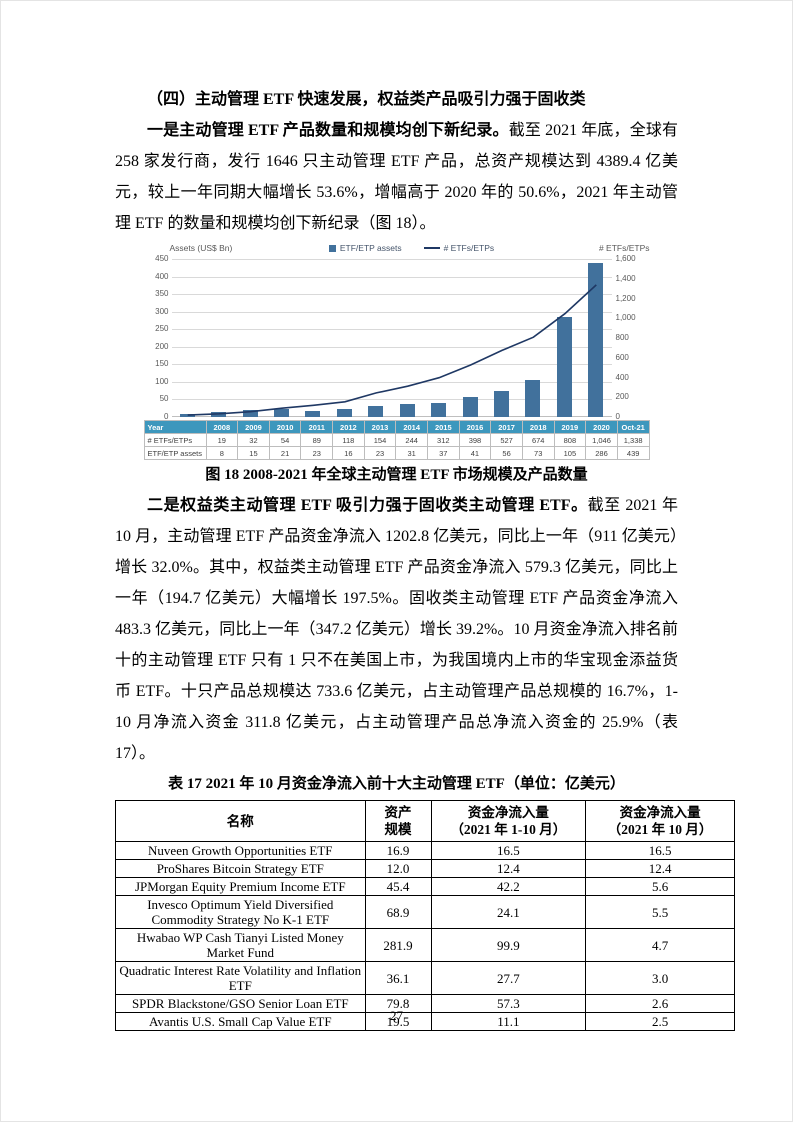  What do you see at coordinates (222, 440) in the screenshot?
I see `series-value-cell: 19` at bounding box center [222, 440].